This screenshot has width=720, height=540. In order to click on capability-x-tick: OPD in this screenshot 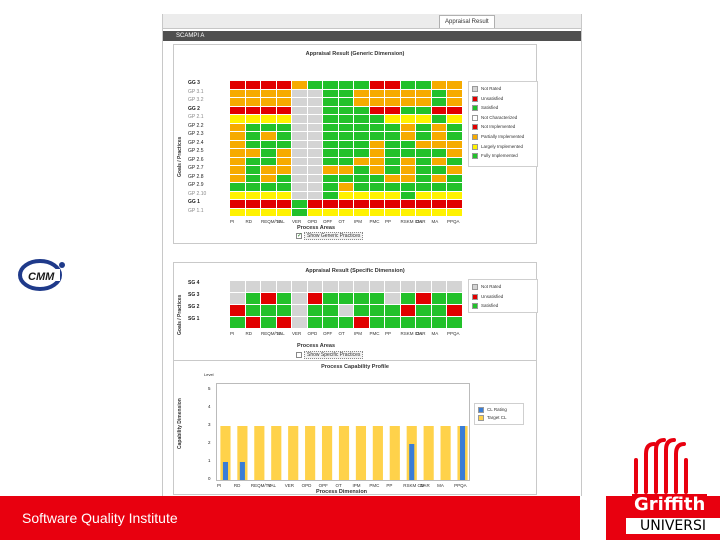, I will do `click(306, 485)`.